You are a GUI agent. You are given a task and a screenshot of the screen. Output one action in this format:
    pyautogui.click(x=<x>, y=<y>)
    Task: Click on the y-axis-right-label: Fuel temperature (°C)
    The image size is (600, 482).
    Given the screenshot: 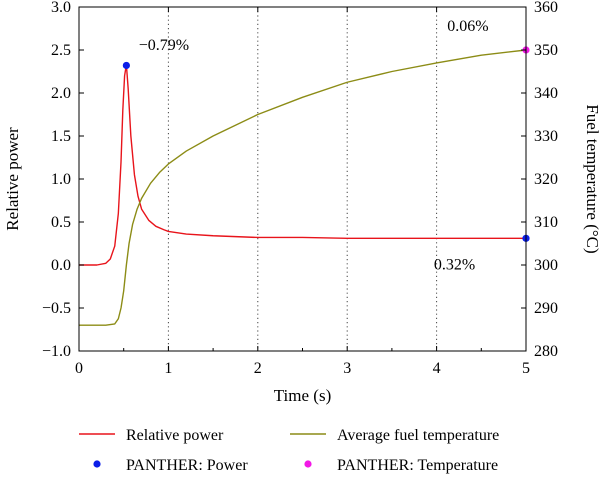 What is the action you would take?
    pyautogui.click(x=591, y=178)
    